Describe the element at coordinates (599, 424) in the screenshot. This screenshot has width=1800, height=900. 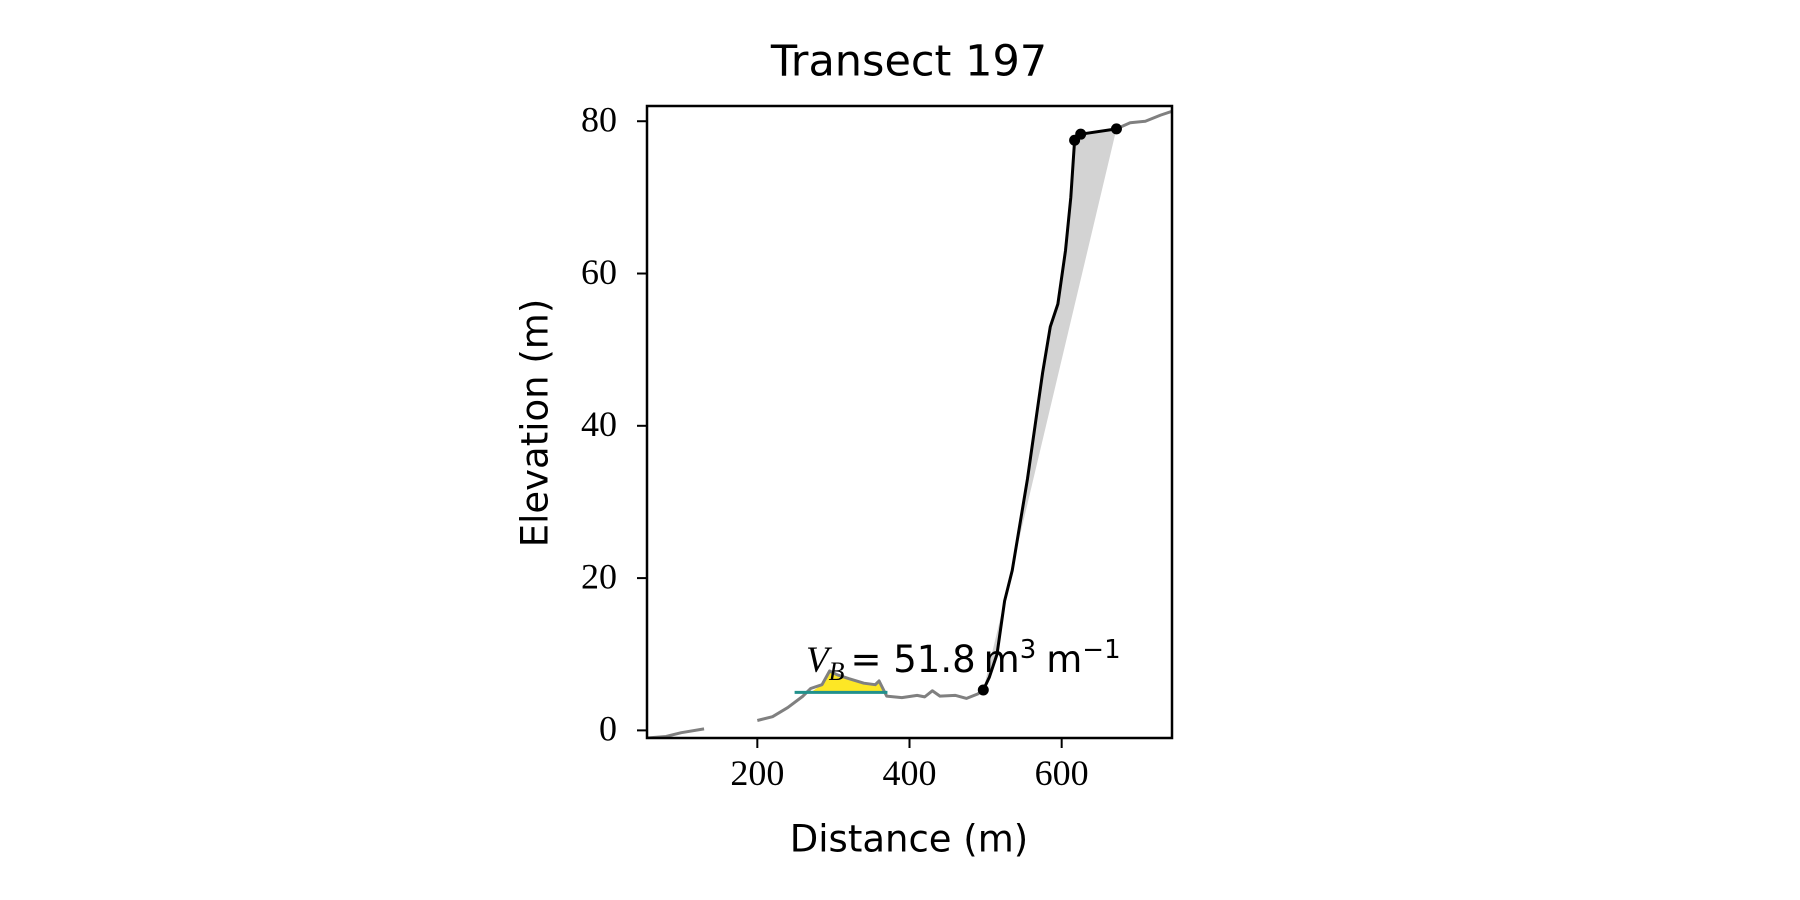
I see `y-tick-label: 40` at that location.